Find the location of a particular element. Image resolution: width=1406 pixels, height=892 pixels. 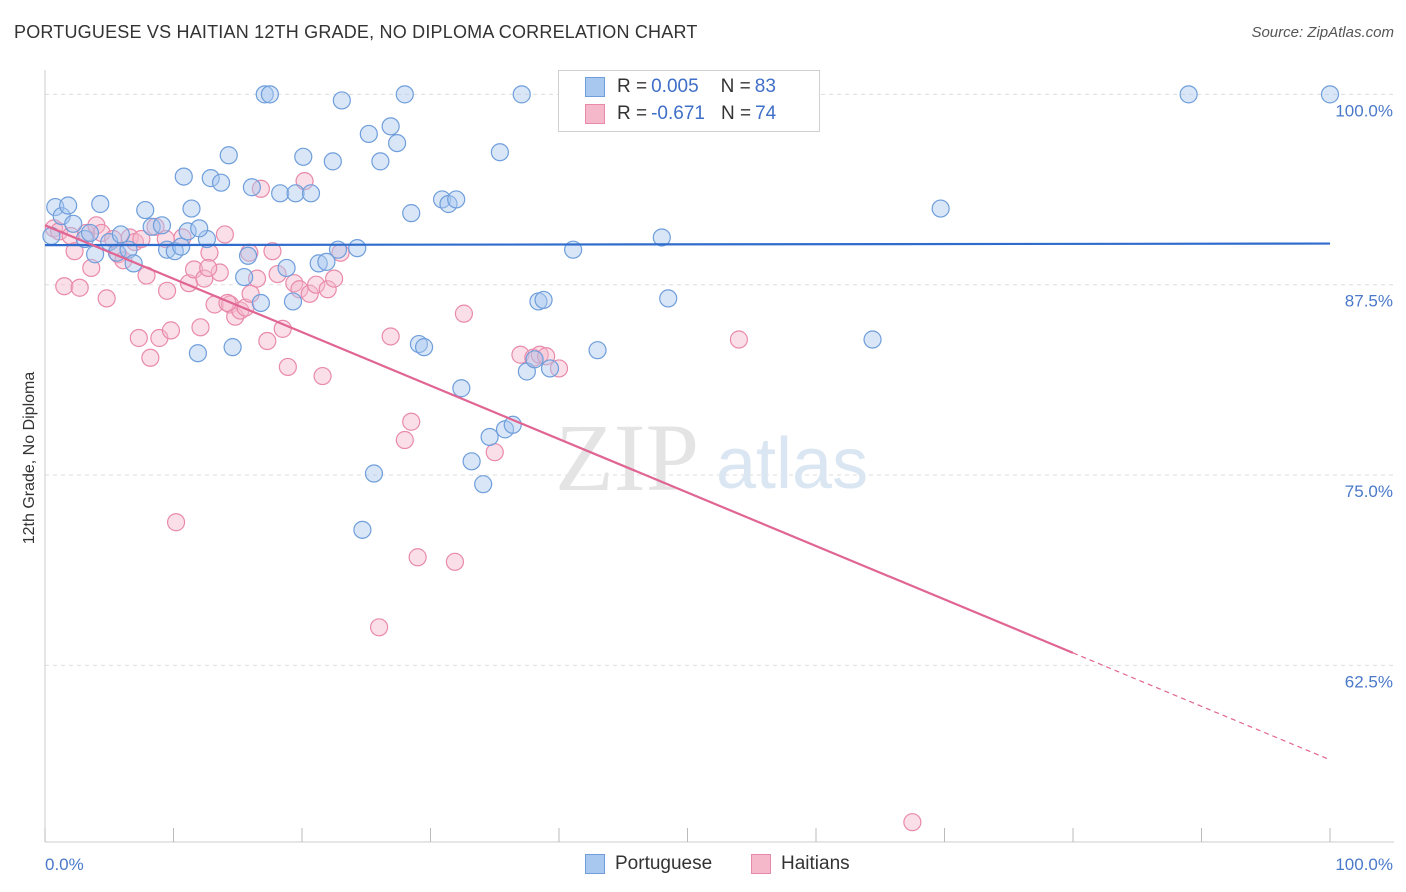

bottom-legend-portuguese: Portuguese is located at coordinates (648, 864).